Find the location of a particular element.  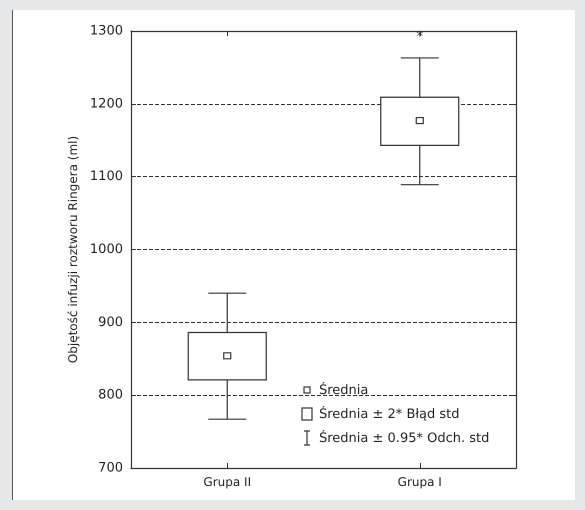

y-tick-label: 1300 is located at coordinates (106, 31).